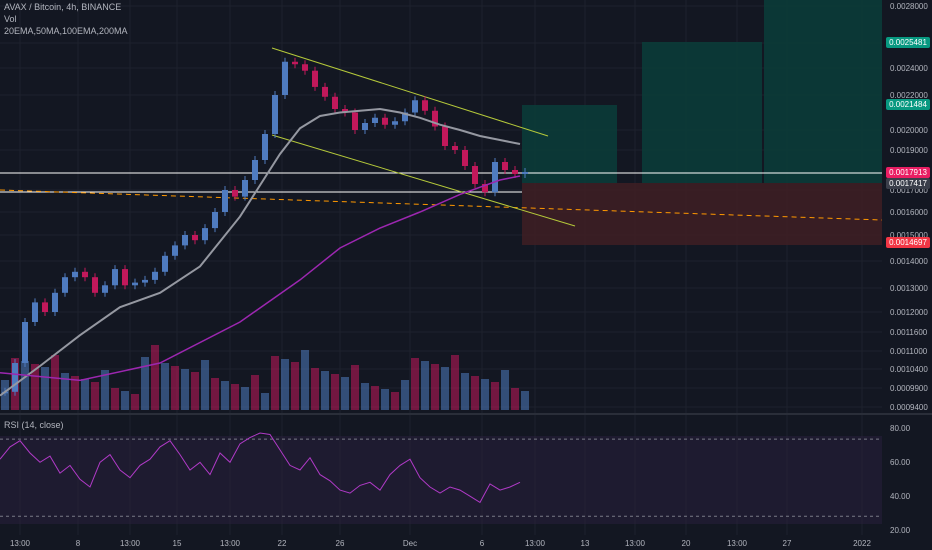 Image resolution: width=932 pixels, height=550 pixels. I want to click on y-tick-label: 0.0014000, so click(909, 261).